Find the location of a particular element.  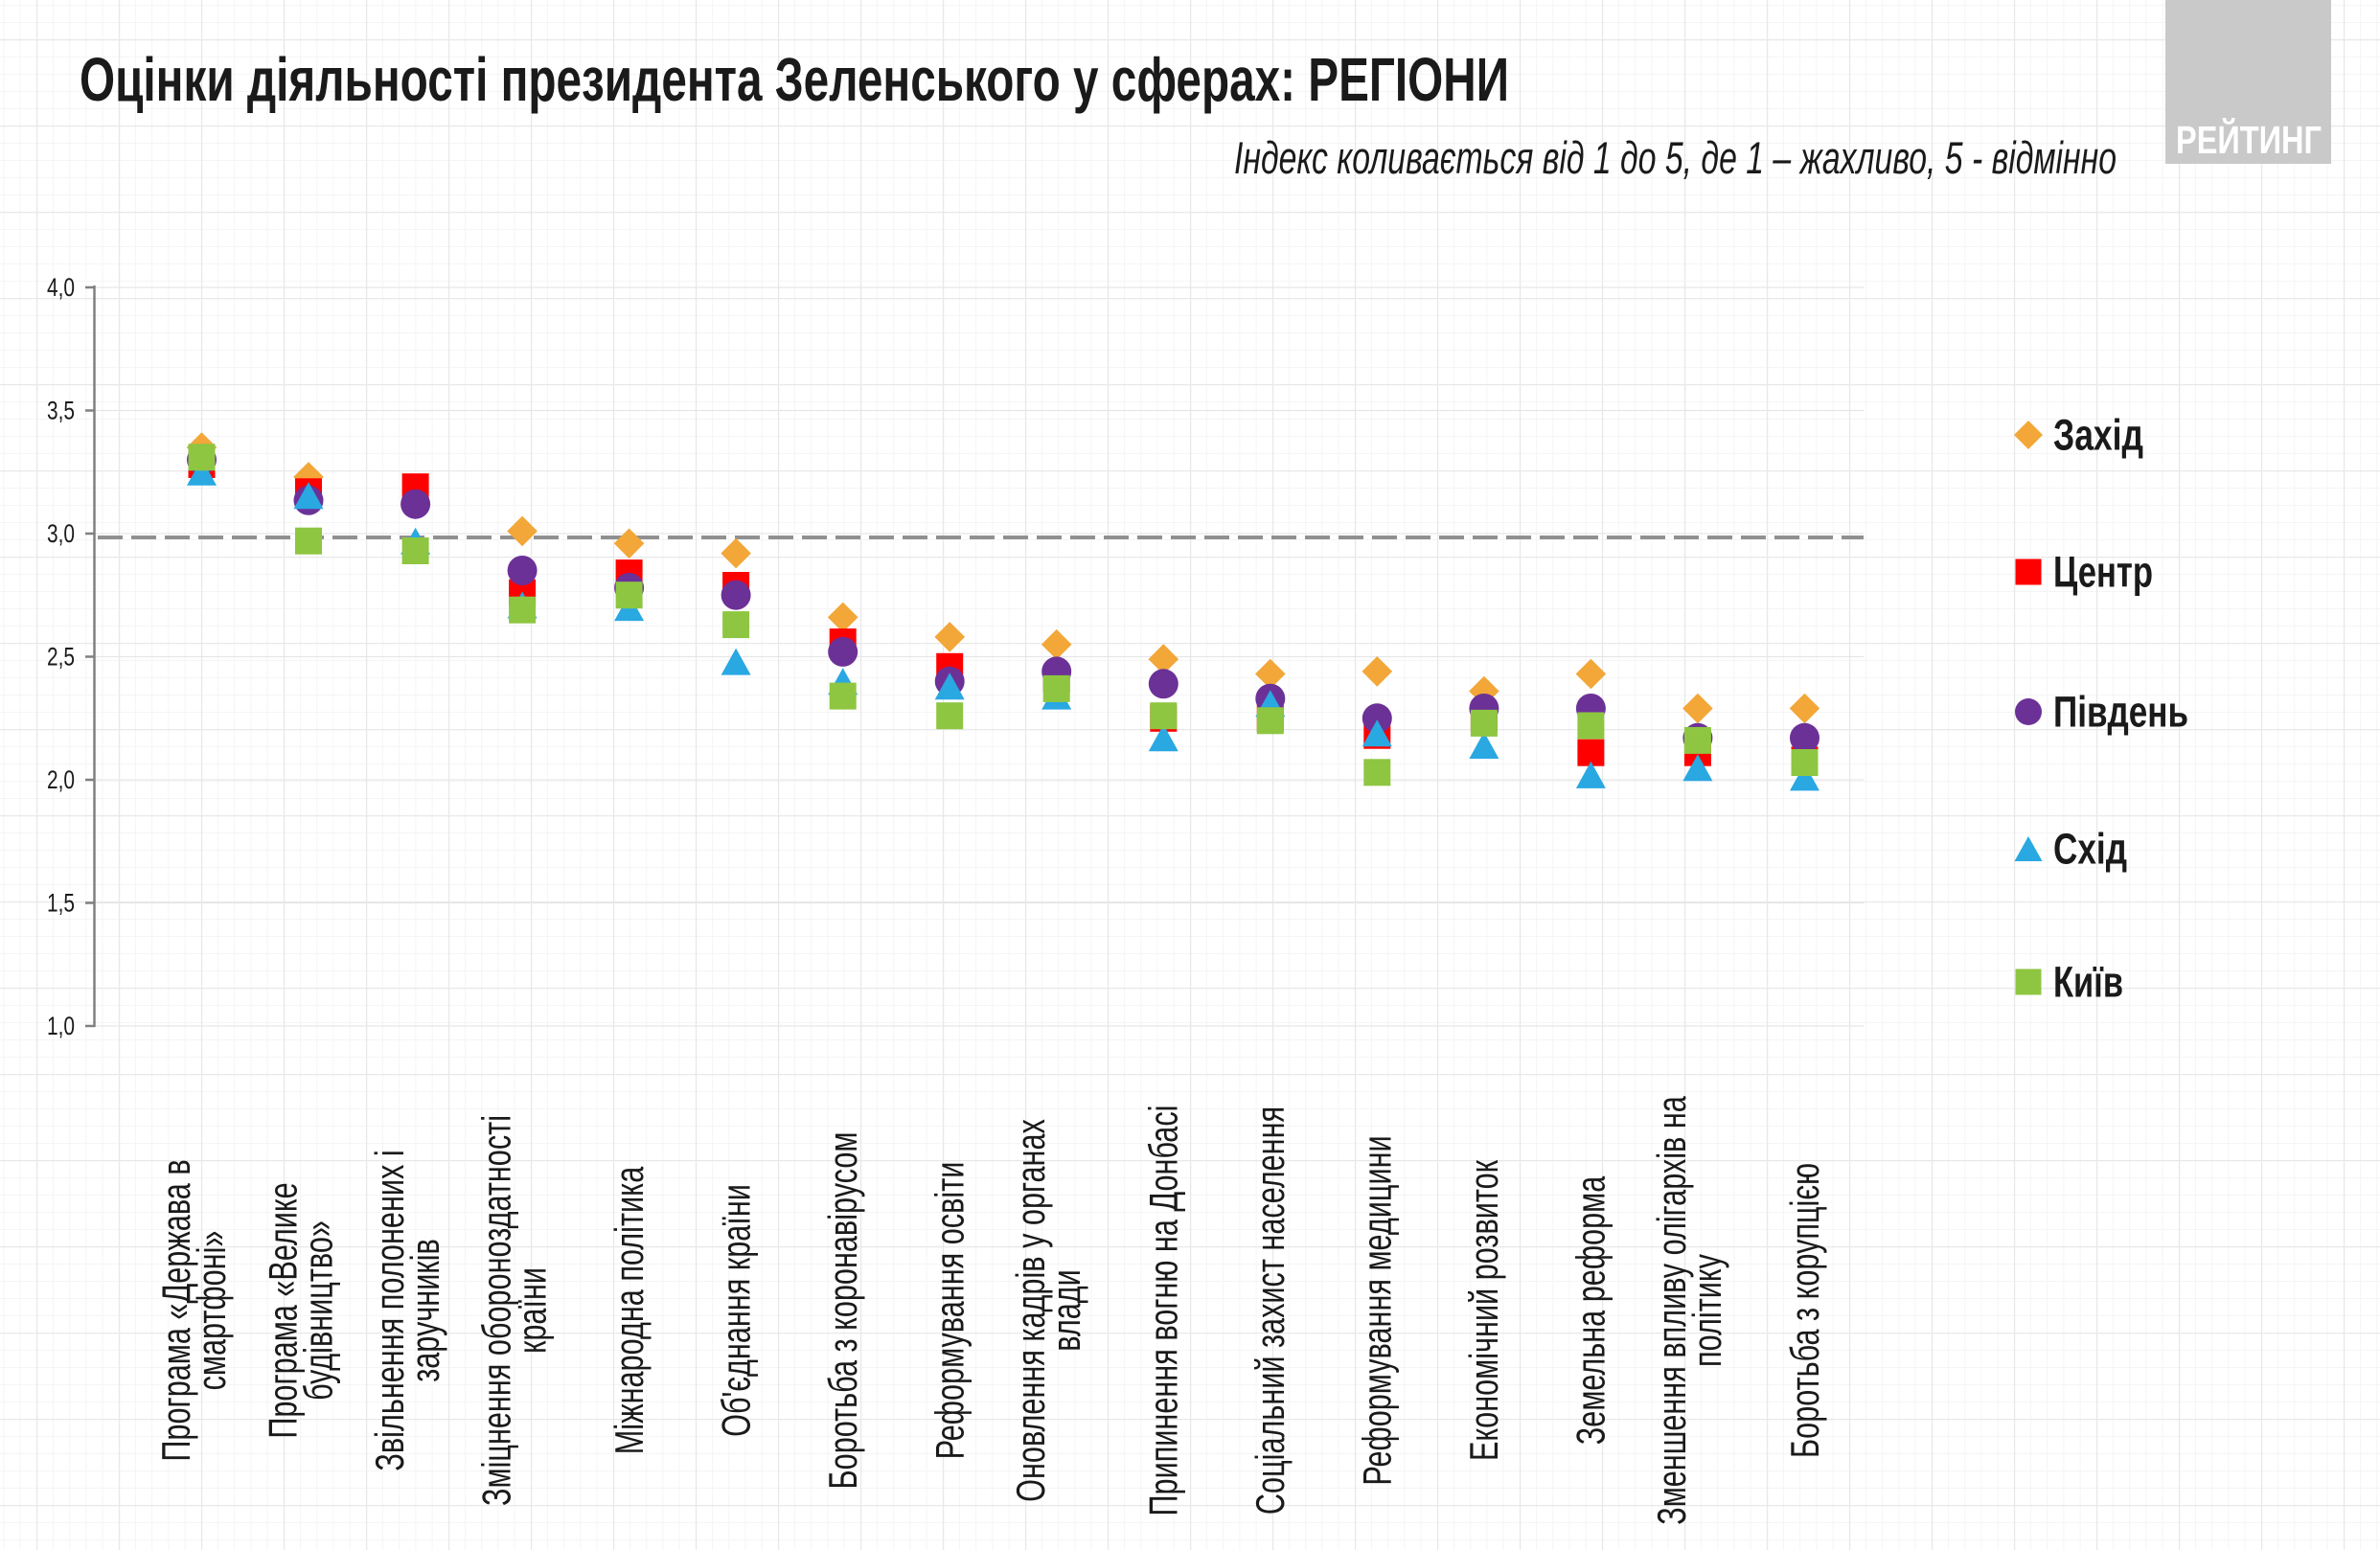

svg-text: Київ is located at coordinates (2088, 983).